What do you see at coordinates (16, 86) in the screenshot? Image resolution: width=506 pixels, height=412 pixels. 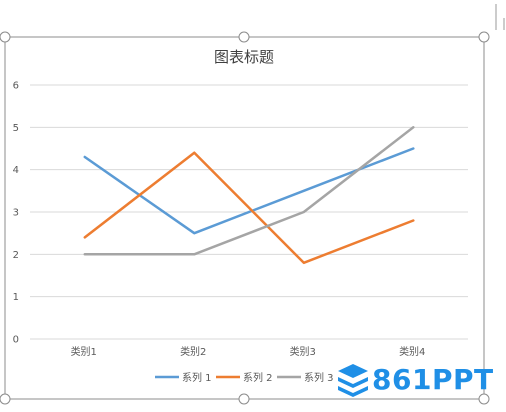 I see `y-tick-label: 6` at bounding box center [16, 86].